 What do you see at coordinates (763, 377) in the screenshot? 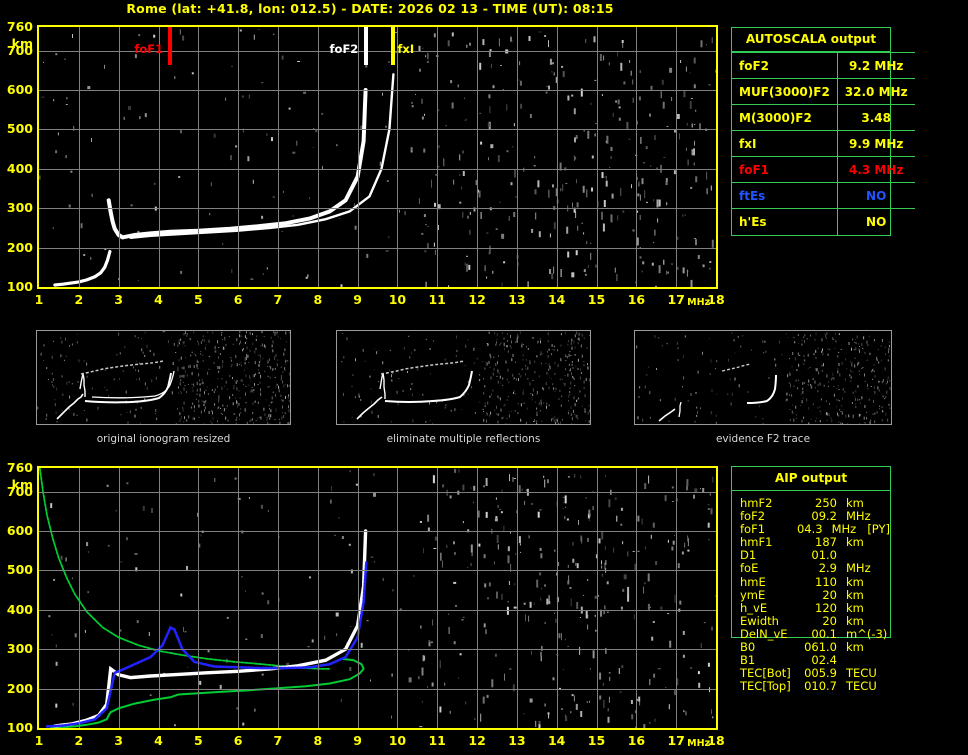
I see `thumbnail-evidence-f2-trace` at bounding box center [763, 377].